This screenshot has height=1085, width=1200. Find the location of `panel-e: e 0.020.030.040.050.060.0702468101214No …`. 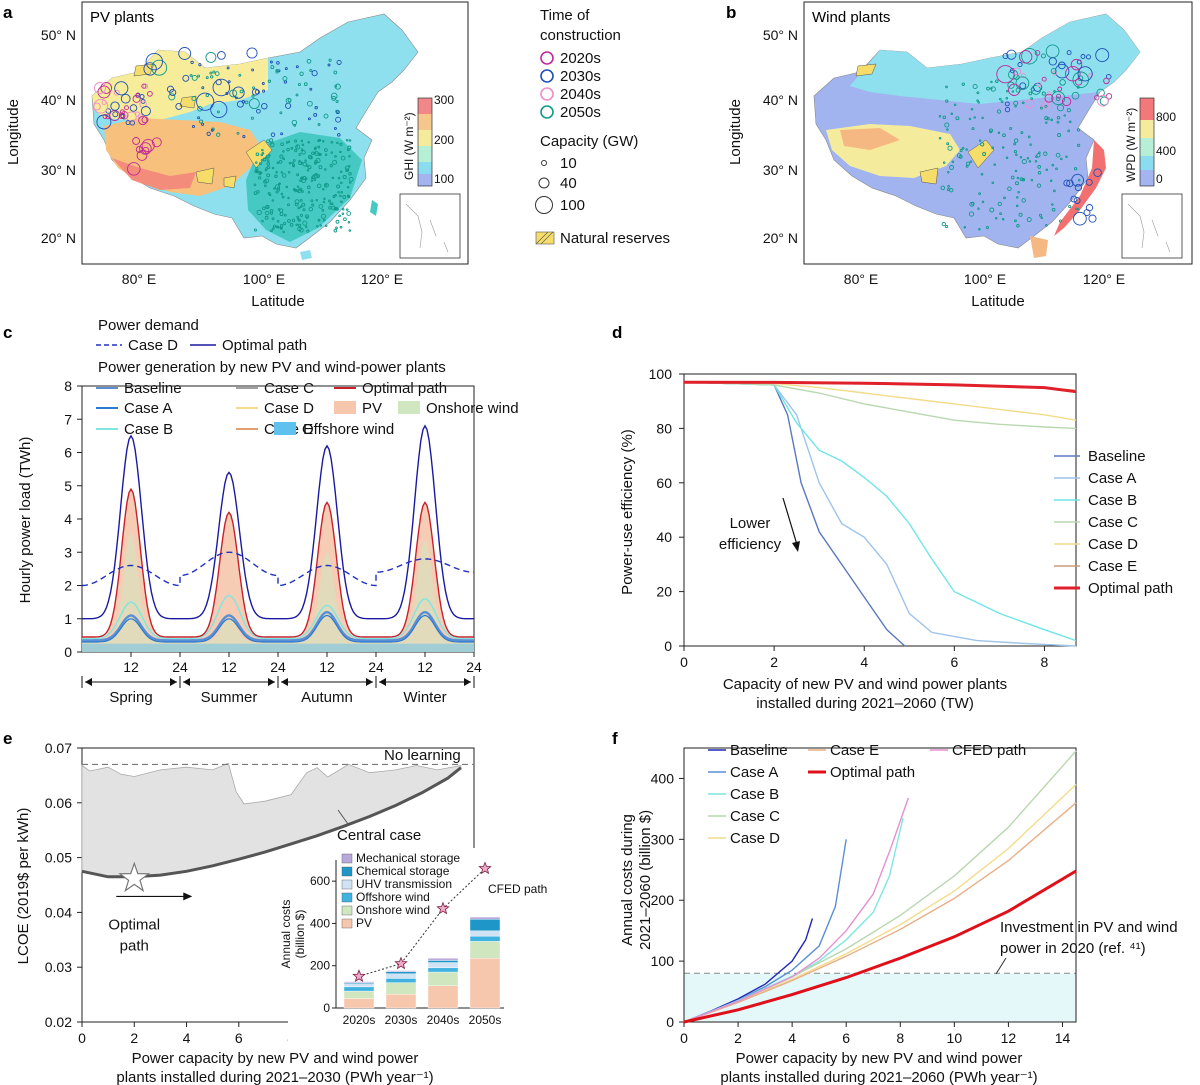

panel-e: e 0.020.030.040.050.060.0702468101214No … is located at coordinates (275, 907).